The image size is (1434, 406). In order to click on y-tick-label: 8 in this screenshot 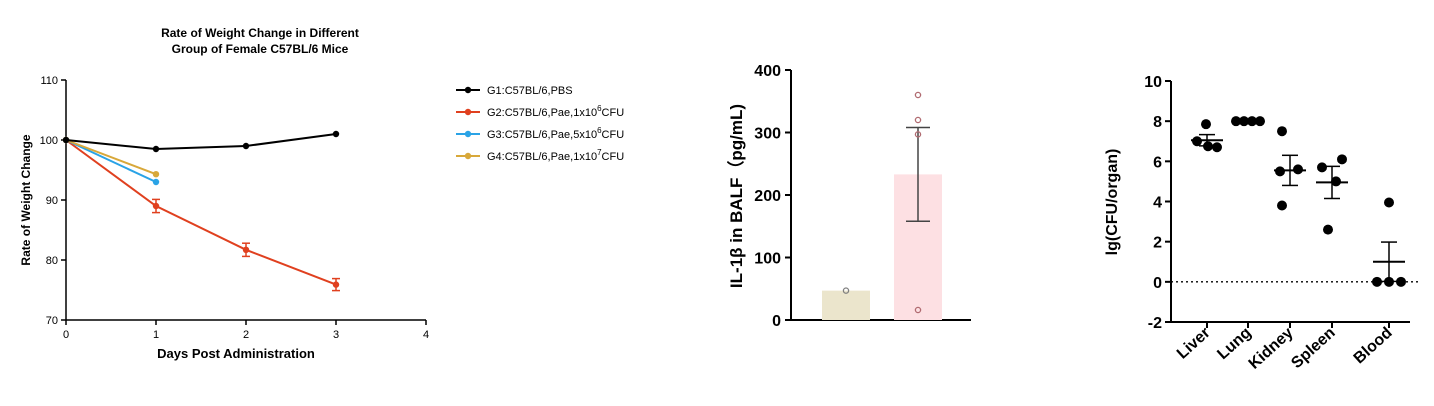, I will do `click(1157, 122)`.